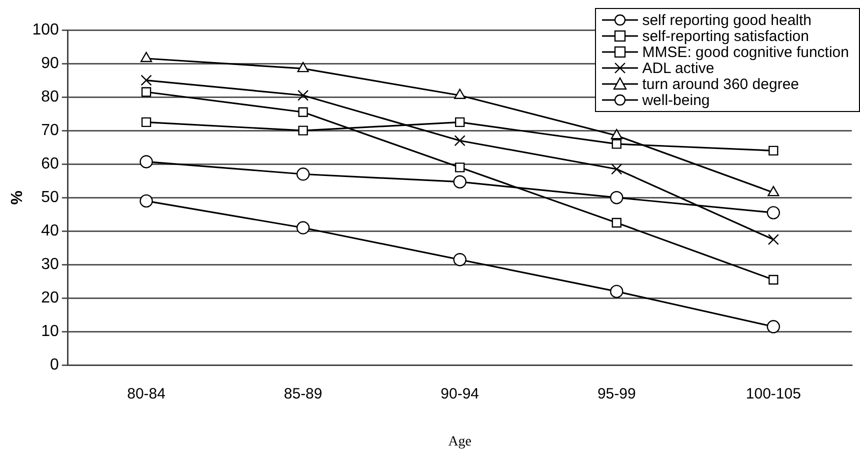  What do you see at coordinates (45, 29) in the screenshot?
I see `y-tick-label: 100` at bounding box center [45, 29].